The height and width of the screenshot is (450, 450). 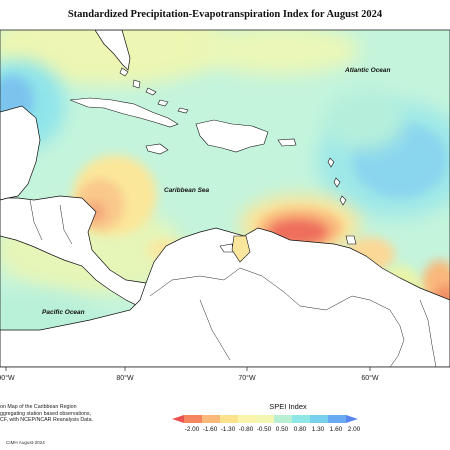 I want to click on florida-land, so click(x=112, y=50).